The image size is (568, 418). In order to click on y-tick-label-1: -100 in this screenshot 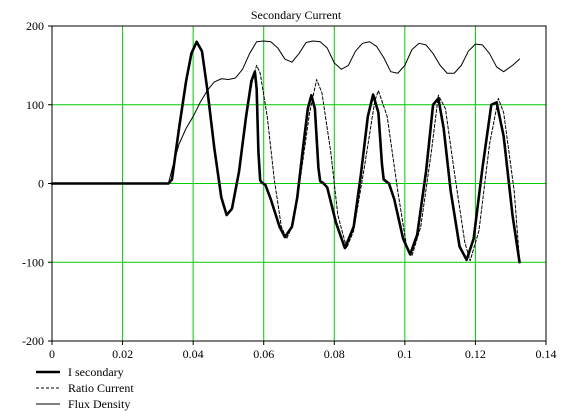, I will do `click(33, 262)`.